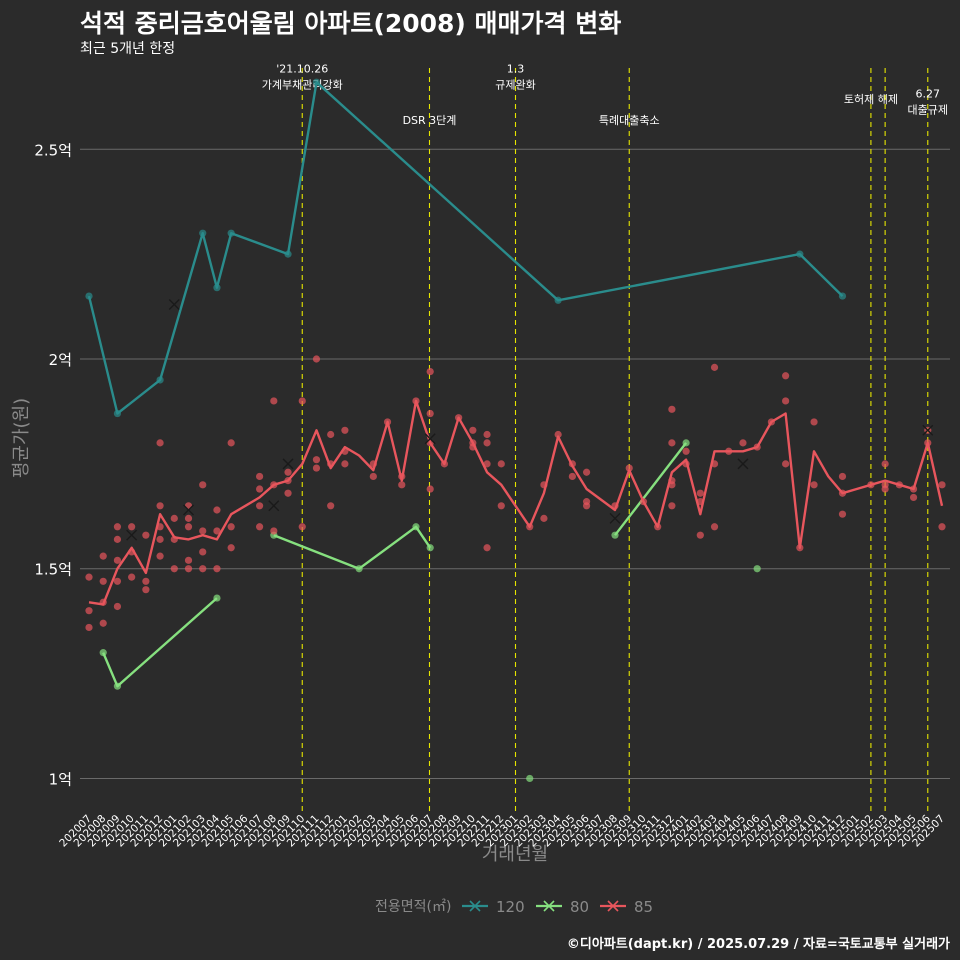 The width and height of the screenshot is (960, 960). Describe the element at coordinates (579, 907) in the screenshot. I see `legend-label-80: 80` at that location.